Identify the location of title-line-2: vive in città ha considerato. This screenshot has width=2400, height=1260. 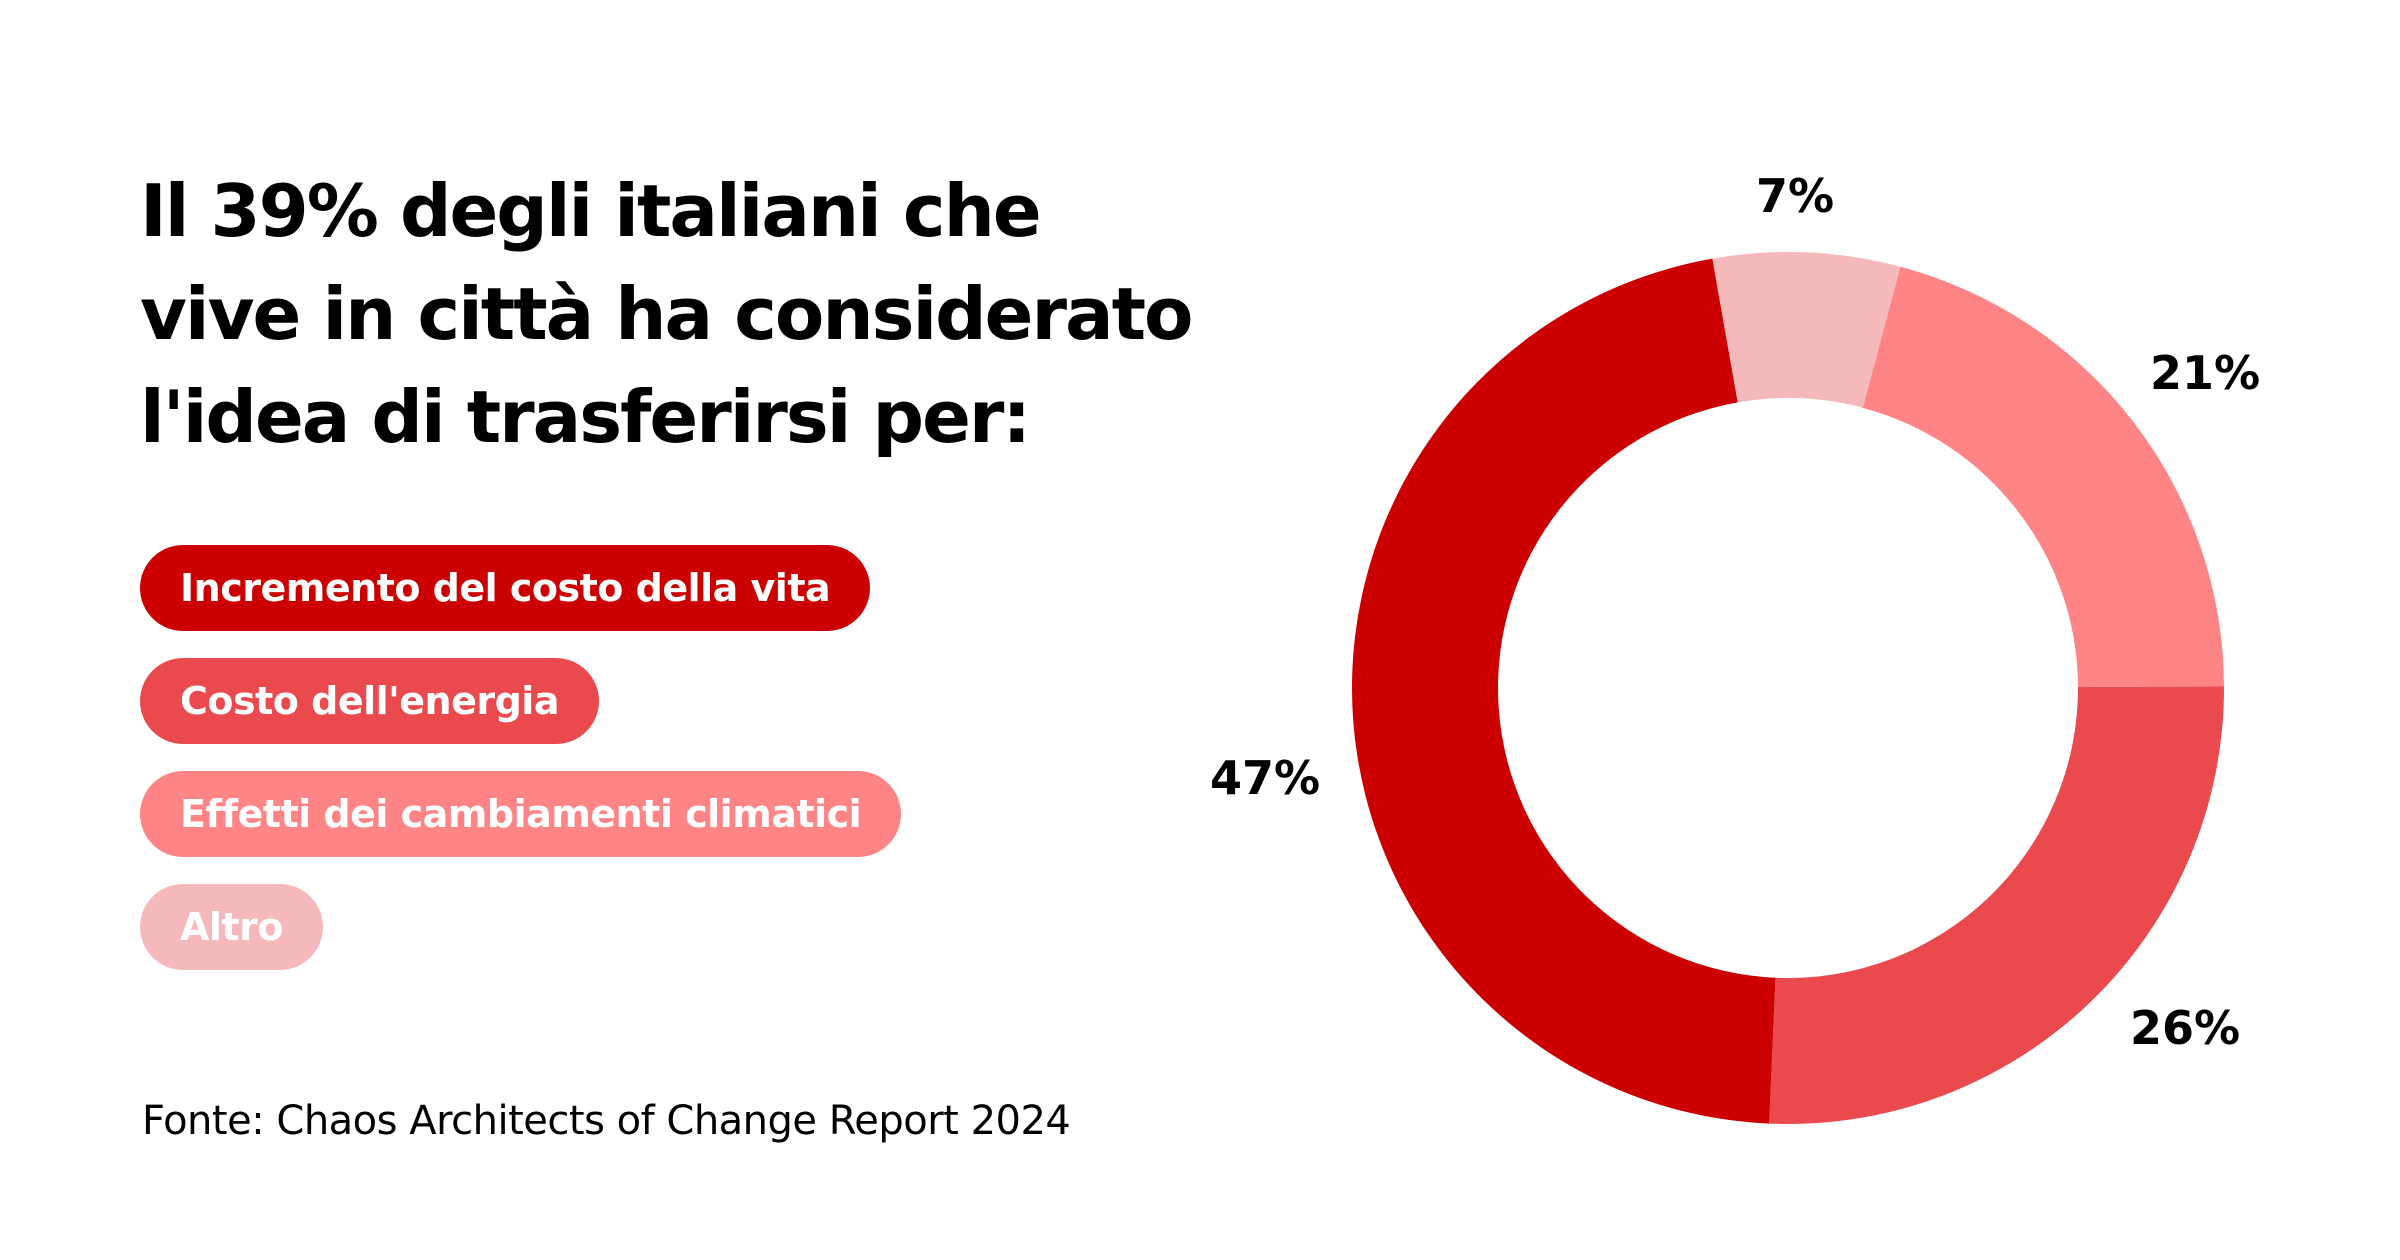
(666, 314).